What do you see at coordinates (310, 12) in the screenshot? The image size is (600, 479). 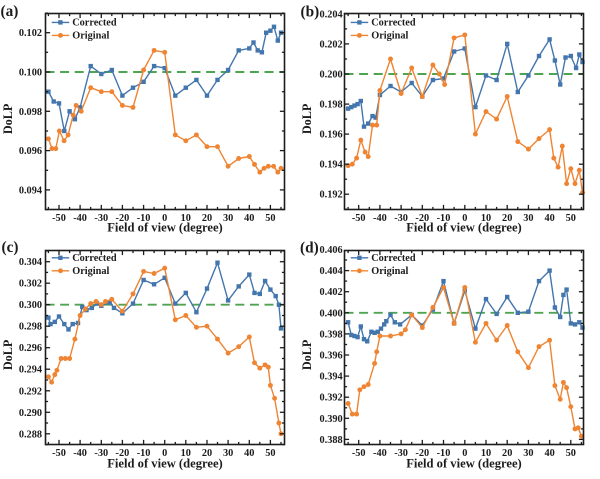 I see `svg-text: (b)` at bounding box center [310, 12].